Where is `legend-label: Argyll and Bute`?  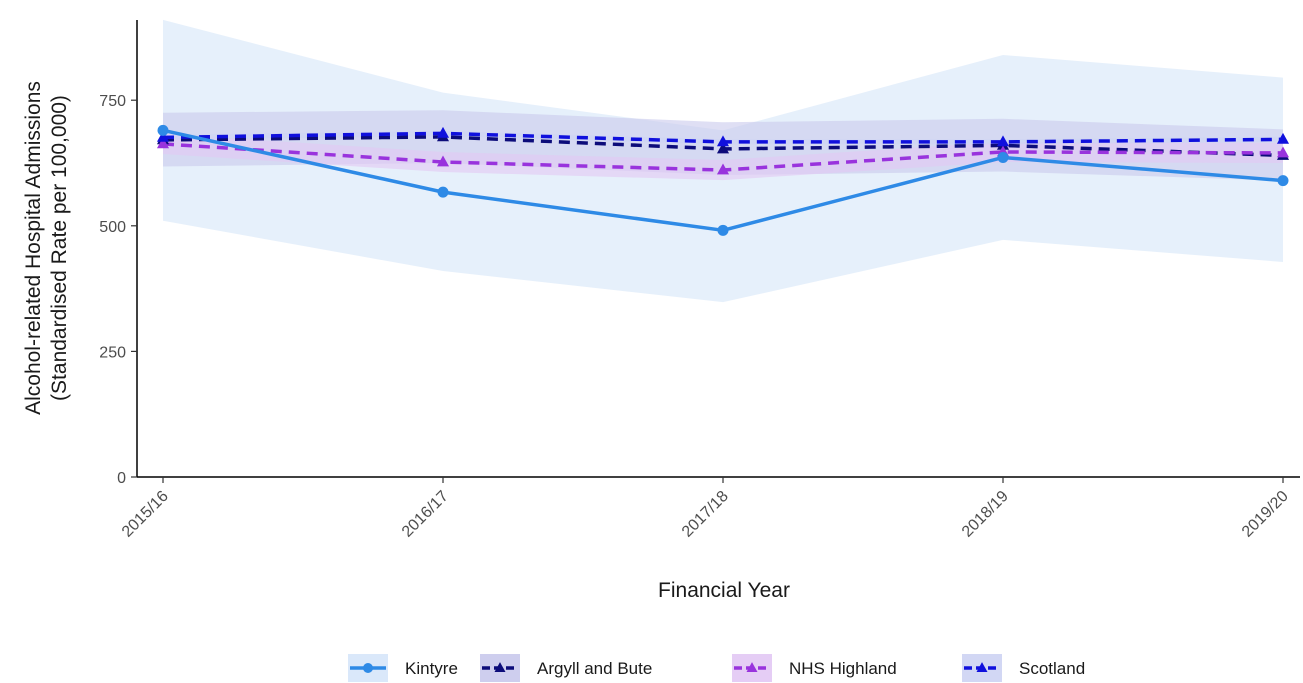 legend-label: Argyll and Bute is located at coordinates (594, 668).